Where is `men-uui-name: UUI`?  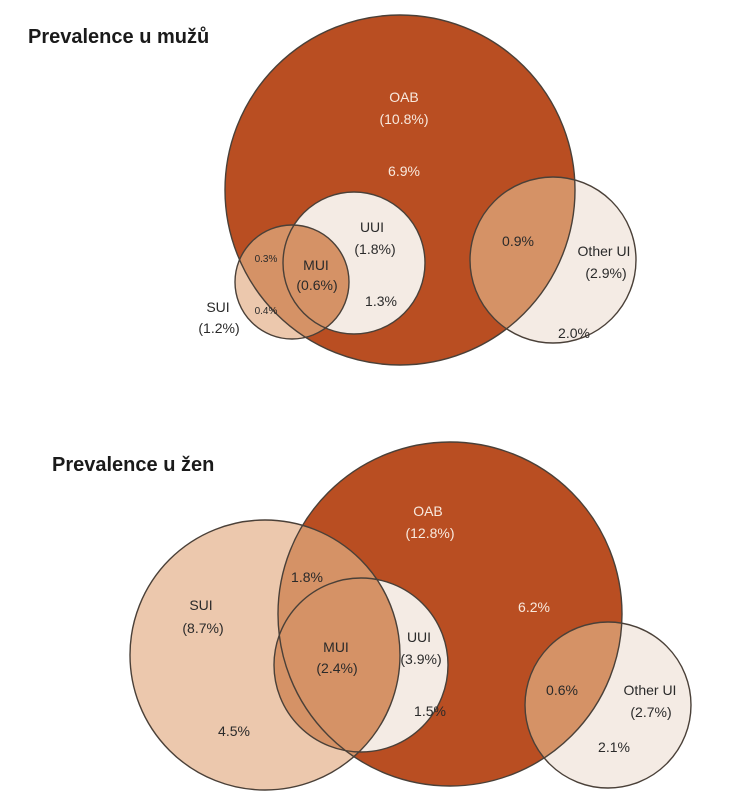 men-uui-name: UUI is located at coordinates (372, 227).